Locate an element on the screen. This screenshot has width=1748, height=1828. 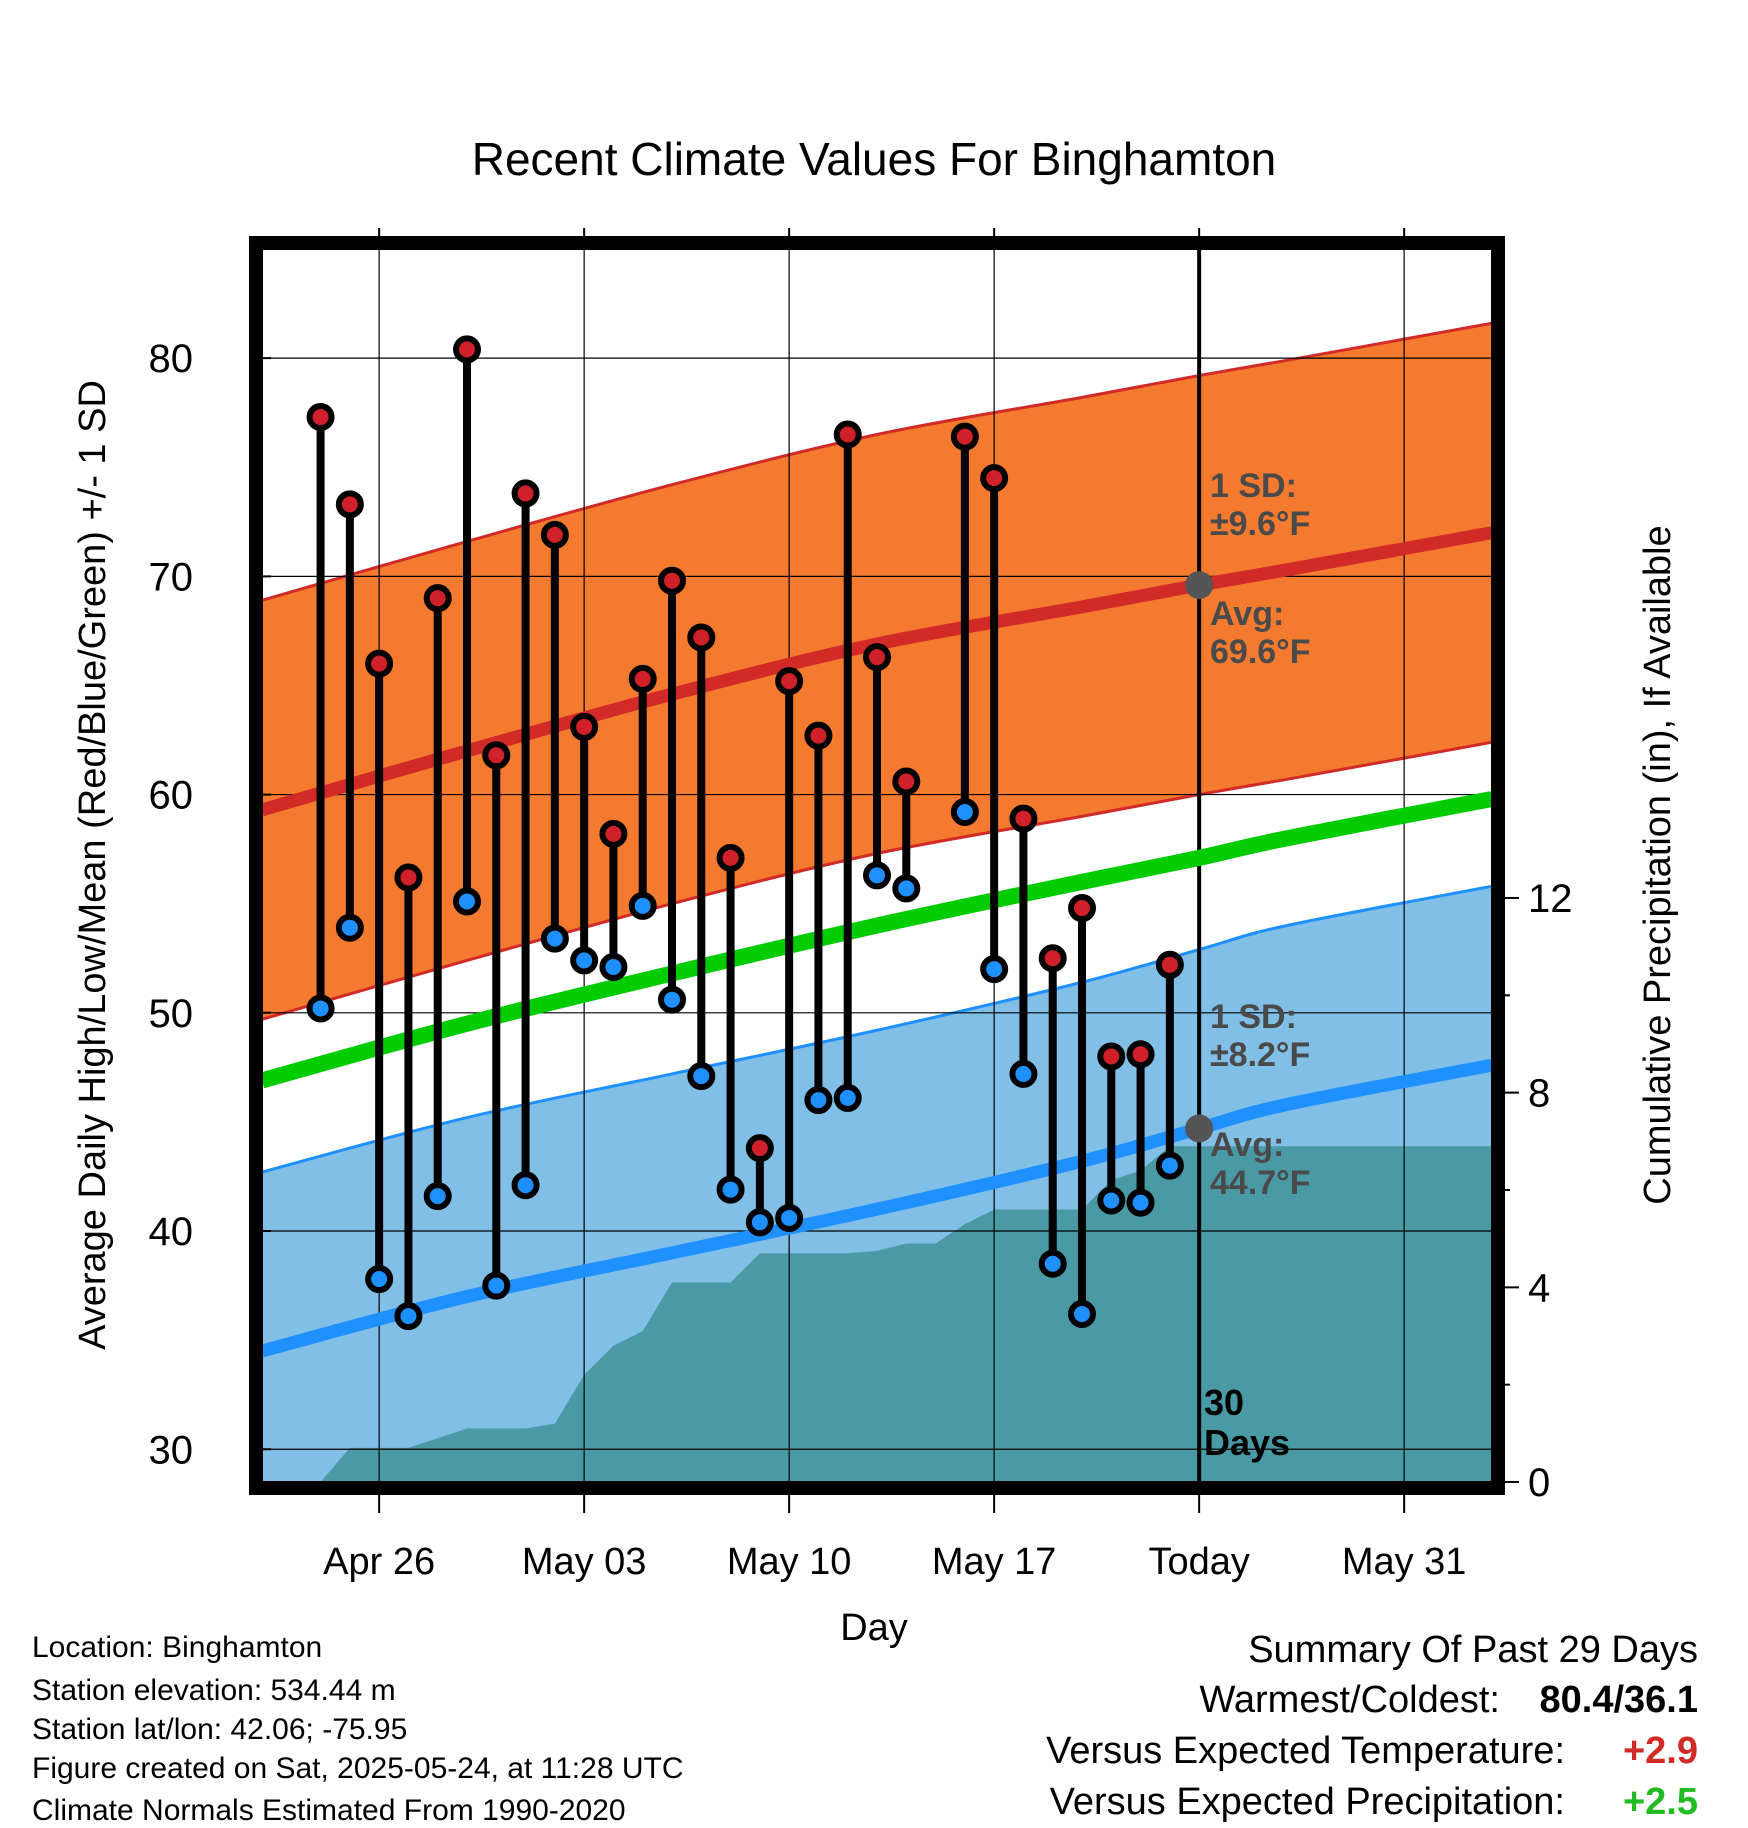
normal-mean-line is located at coordinates (877, 940).